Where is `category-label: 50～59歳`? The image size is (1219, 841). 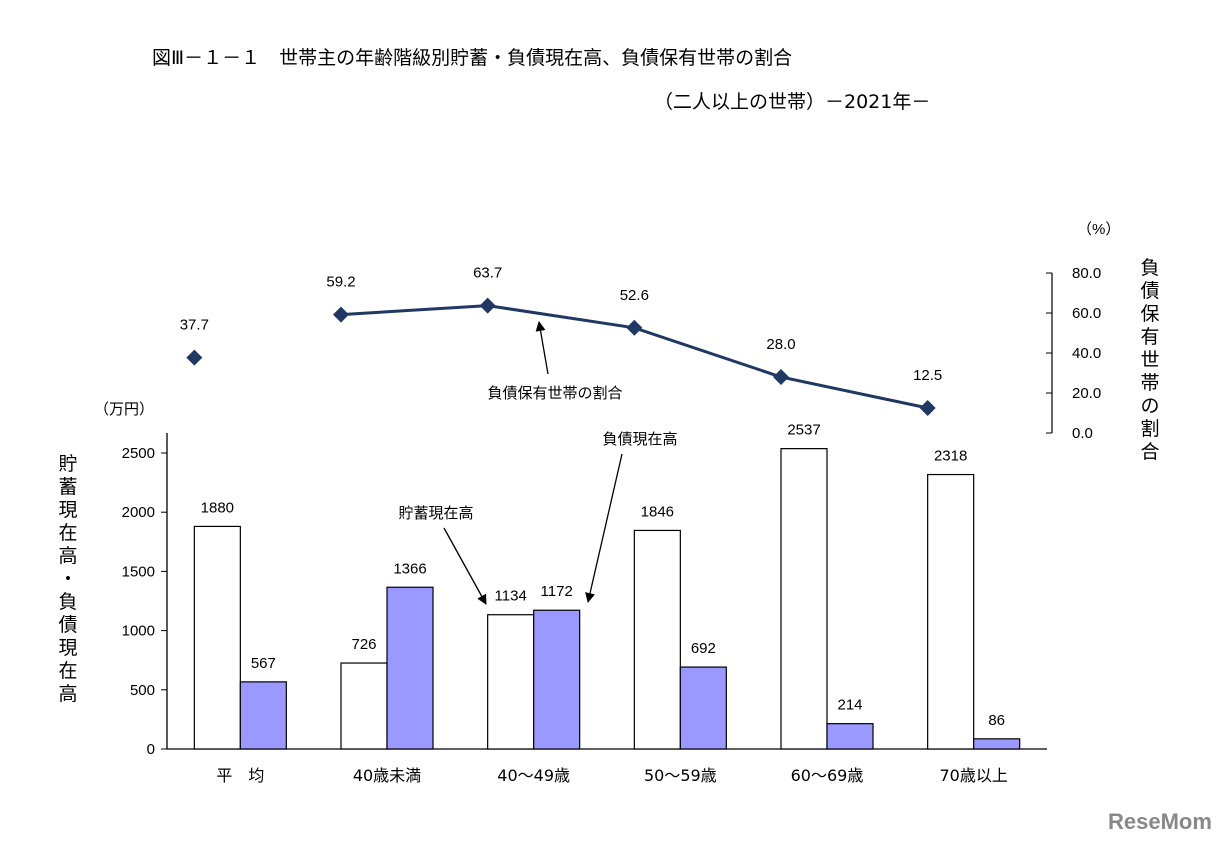 category-label: 50～59歳 is located at coordinates (680, 775).